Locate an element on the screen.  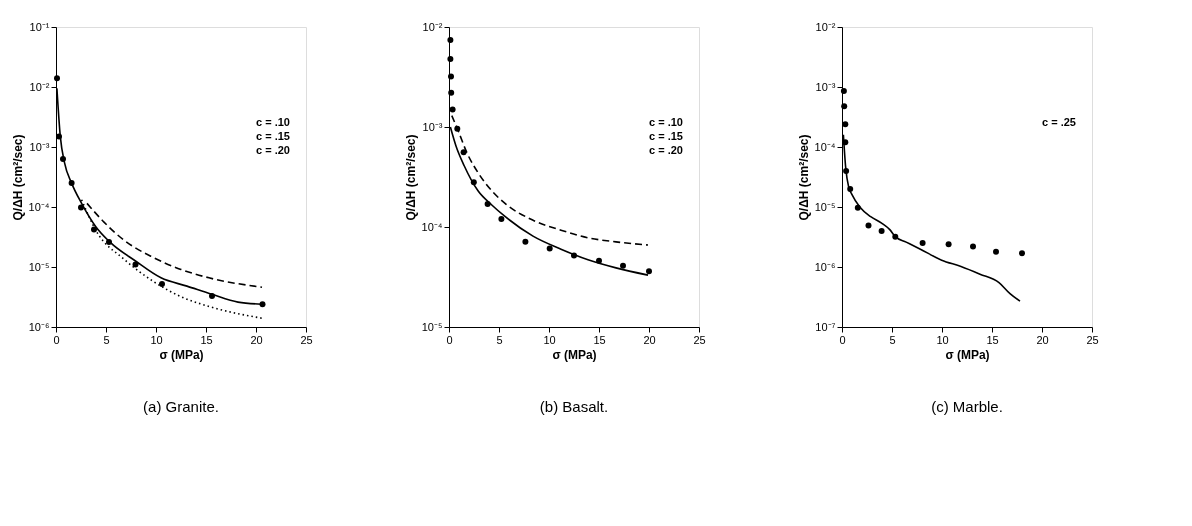
annotation: c = .25 is located at coordinates (1059, 122).